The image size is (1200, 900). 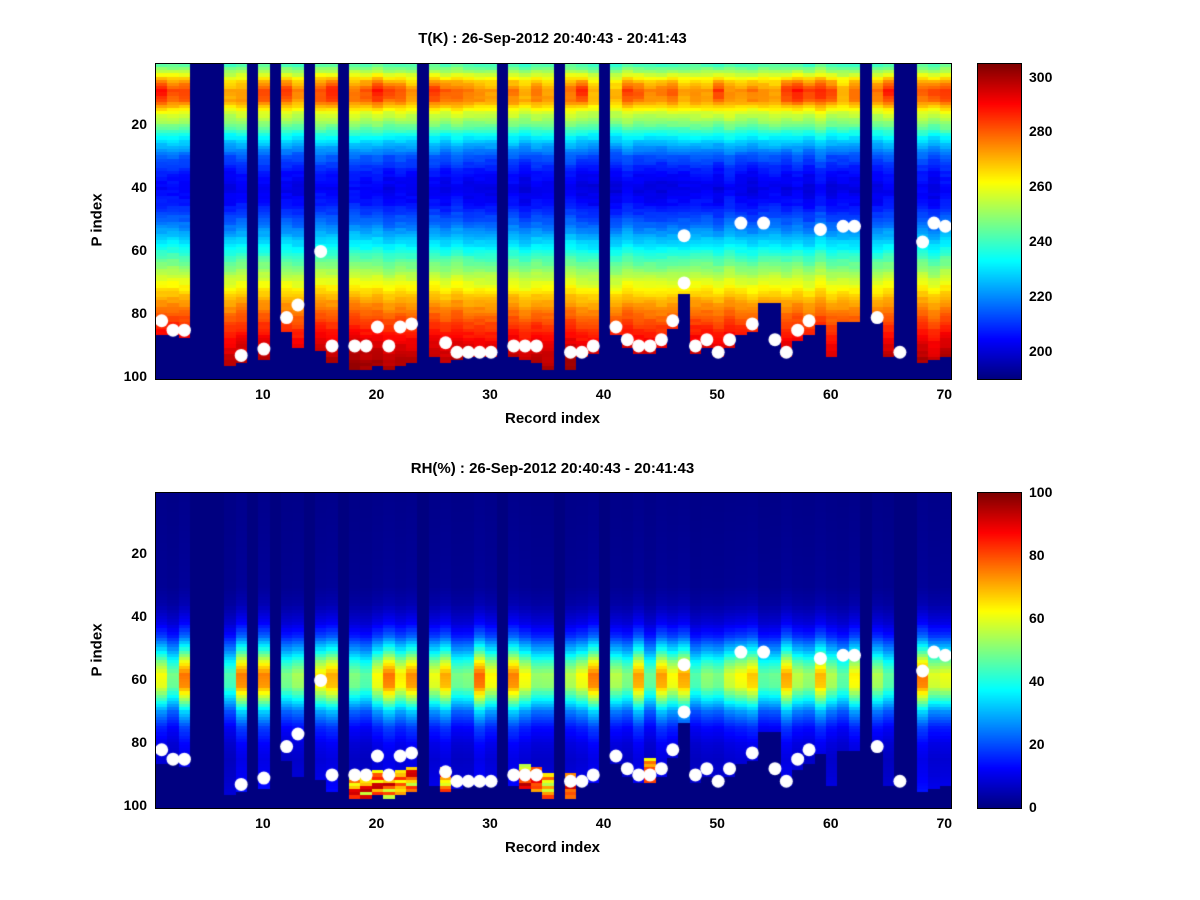 What do you see at coordinates (552, 847) in the screenshot?
I see `humidity-x-axis-label: Record index` at bounding box center [552, 847].